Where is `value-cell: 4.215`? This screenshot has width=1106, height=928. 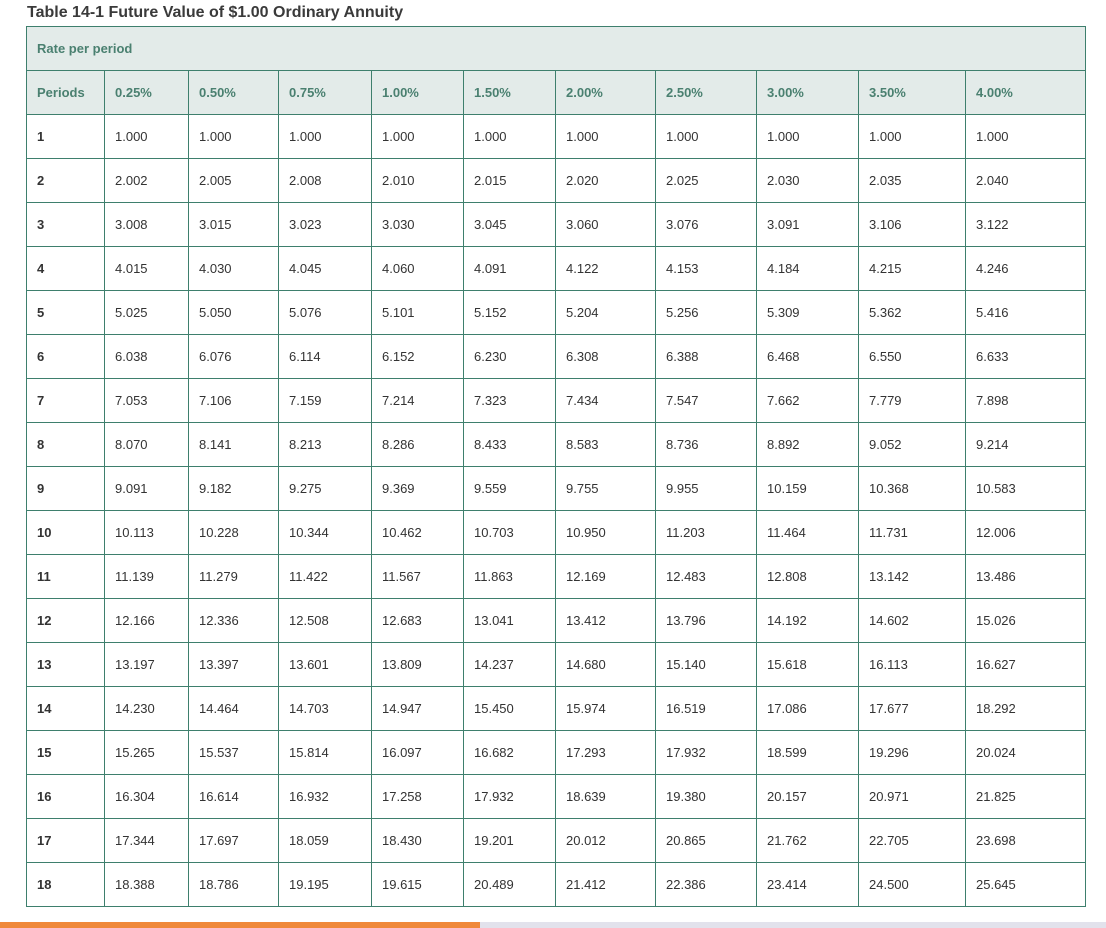 value-cell: 4.215 is located at coordinates (912, 268).